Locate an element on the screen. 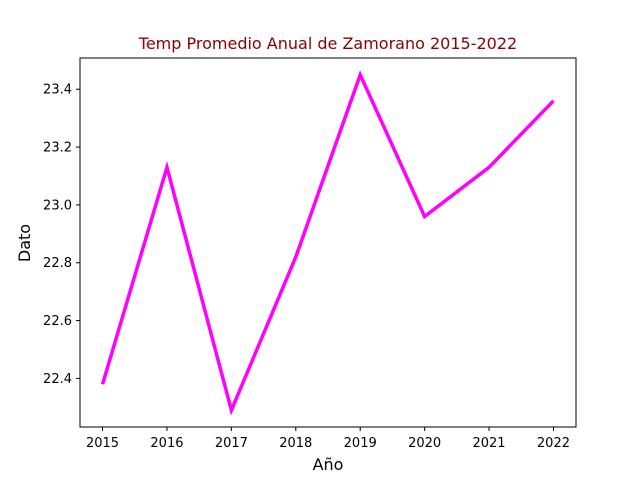 The width and height of the screenshot is (640, 480). x-tick-label: 2015 is located at coordinates (102, 443).